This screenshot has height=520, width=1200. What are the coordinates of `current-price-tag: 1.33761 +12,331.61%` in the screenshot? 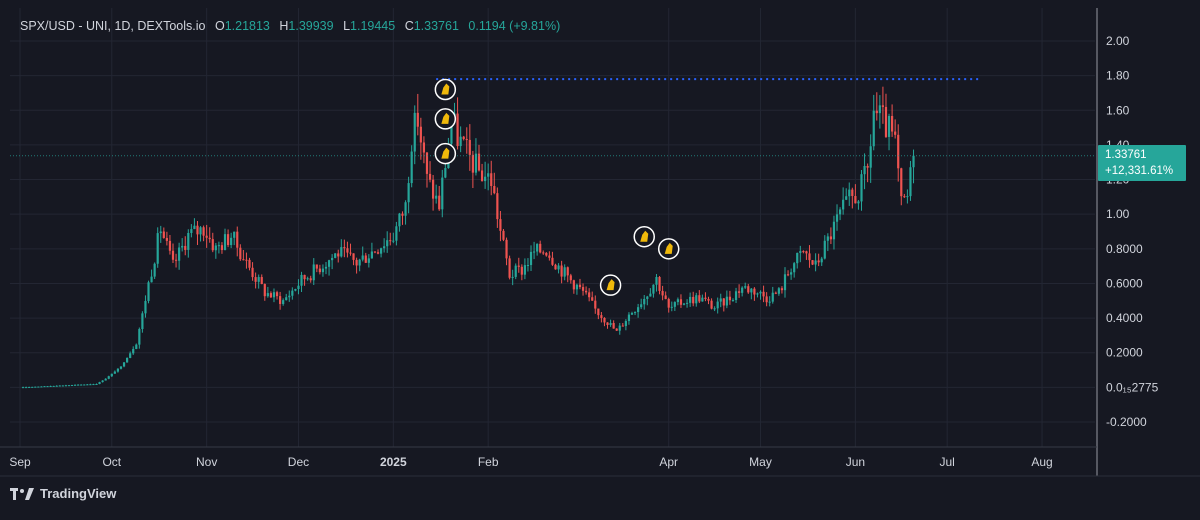 It's located at (1142, 163).